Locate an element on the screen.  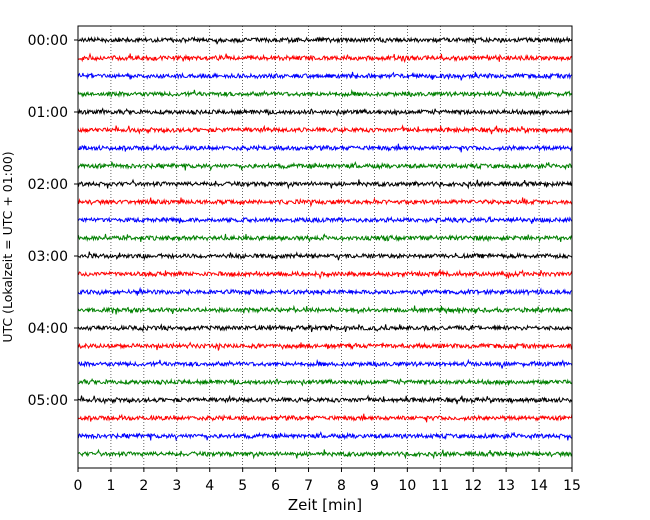
x-tick-label: 7 is located at coordinates (308, 486).